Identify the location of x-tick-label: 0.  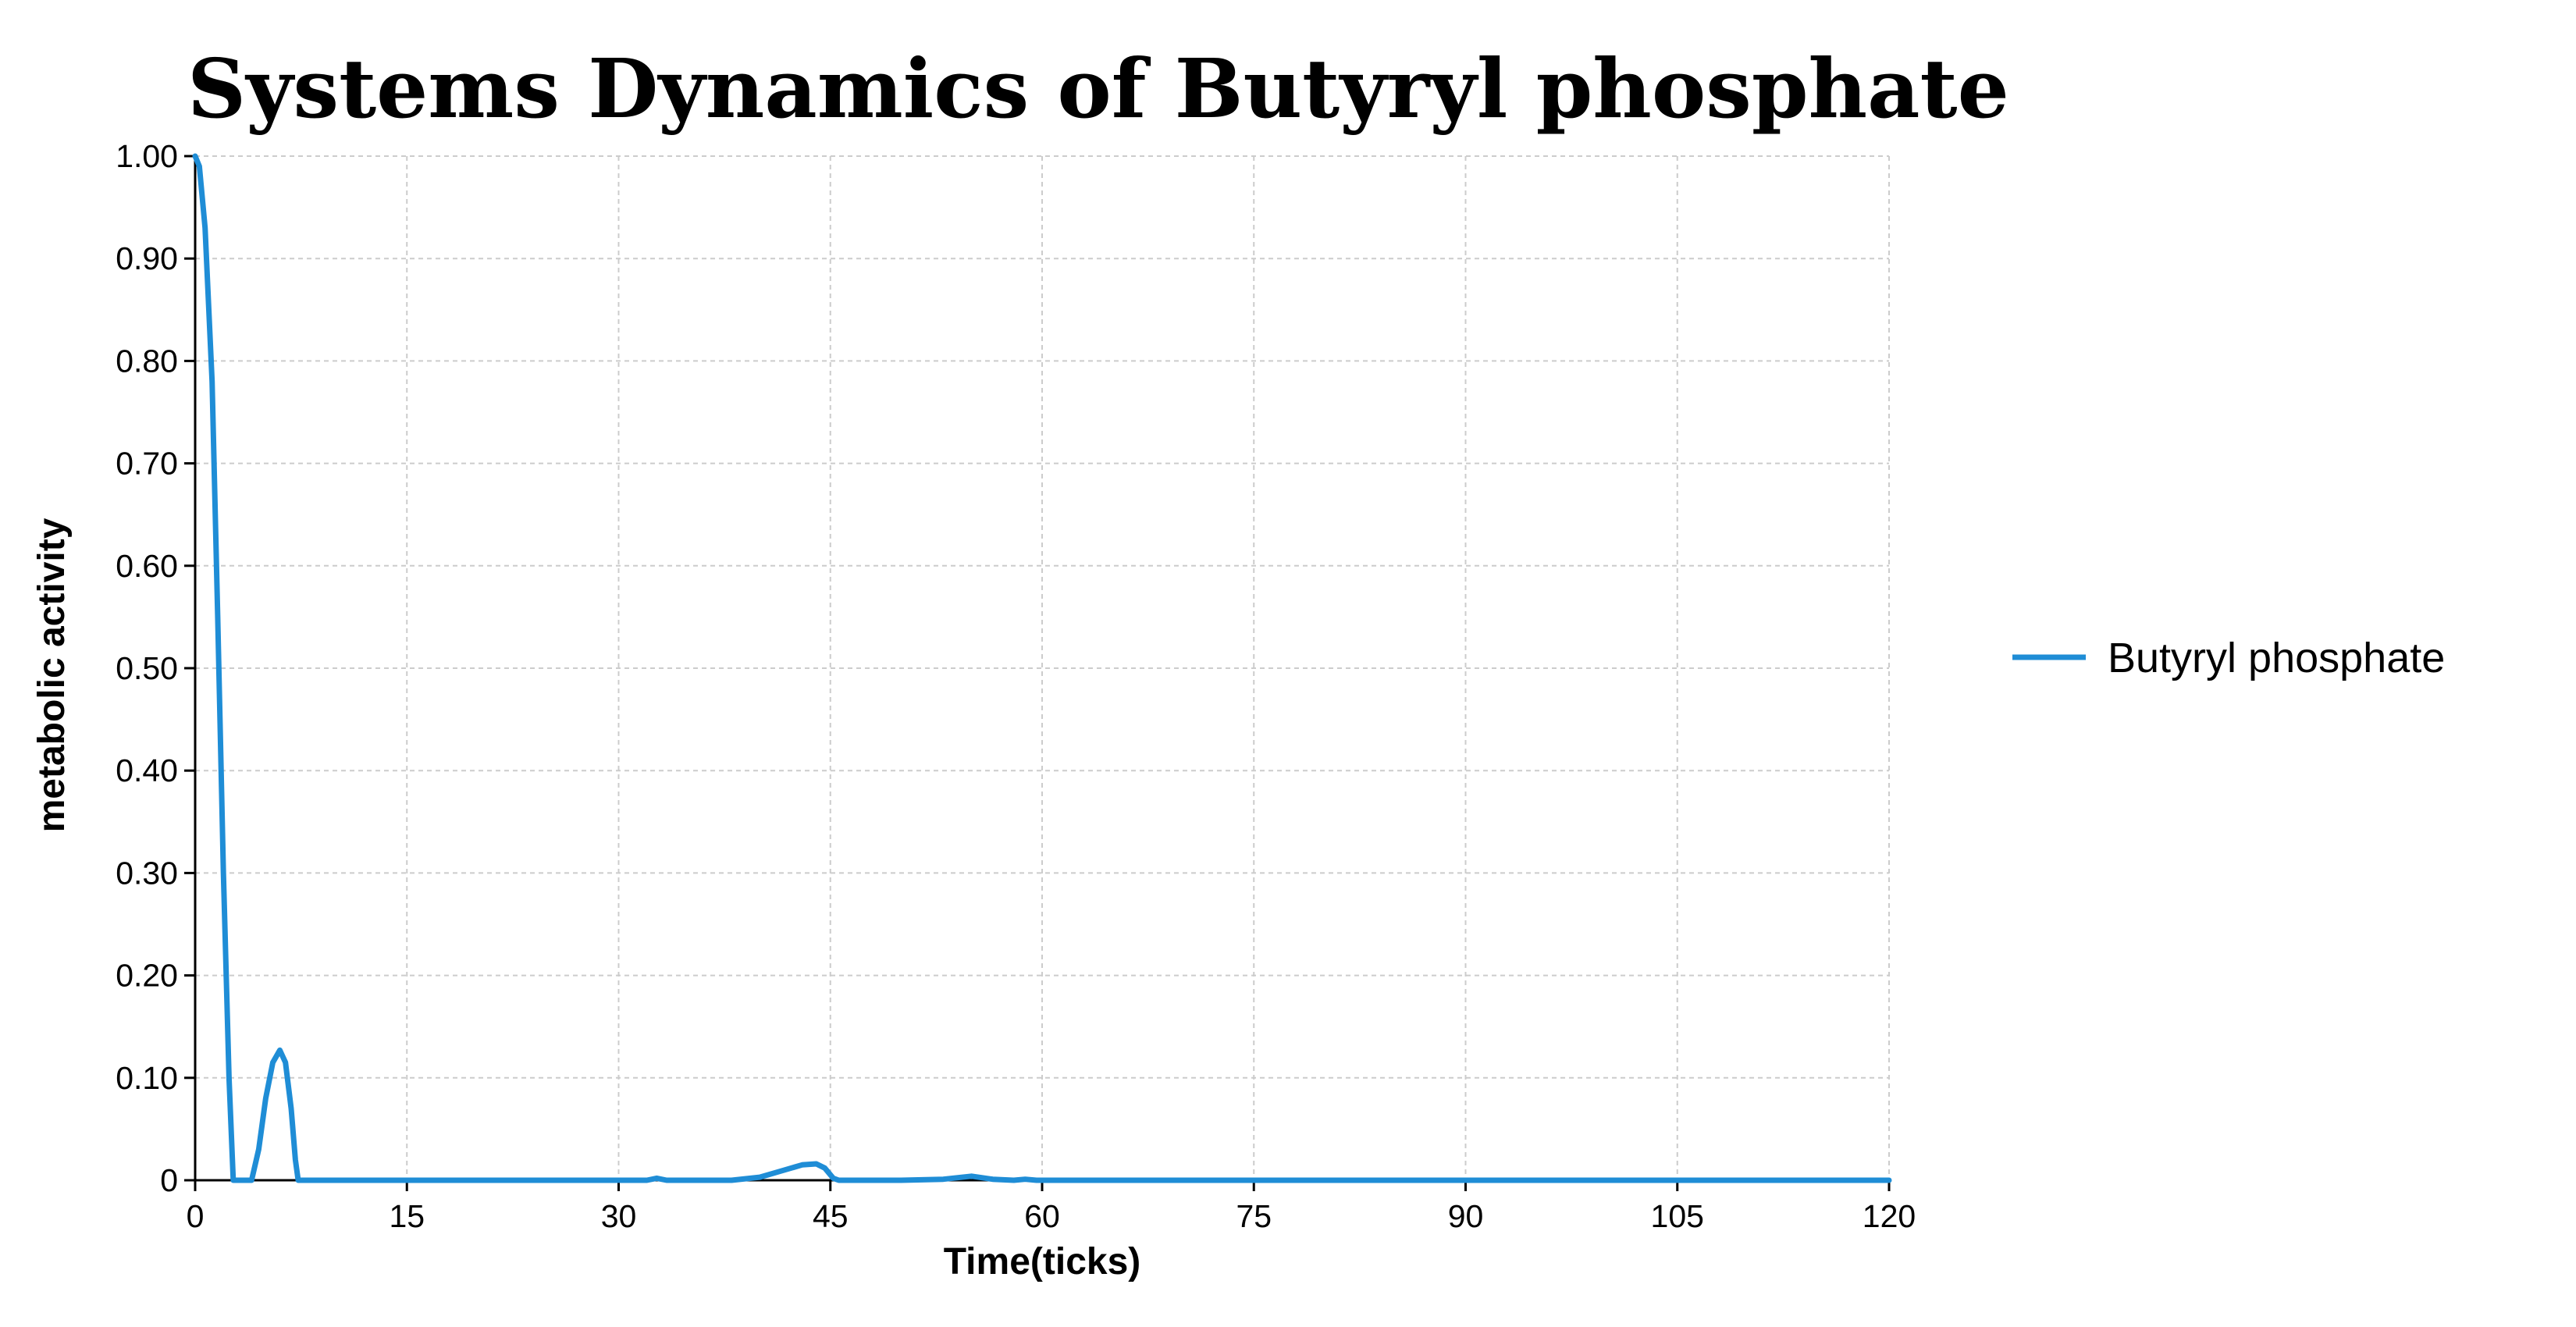
(196, 1216).